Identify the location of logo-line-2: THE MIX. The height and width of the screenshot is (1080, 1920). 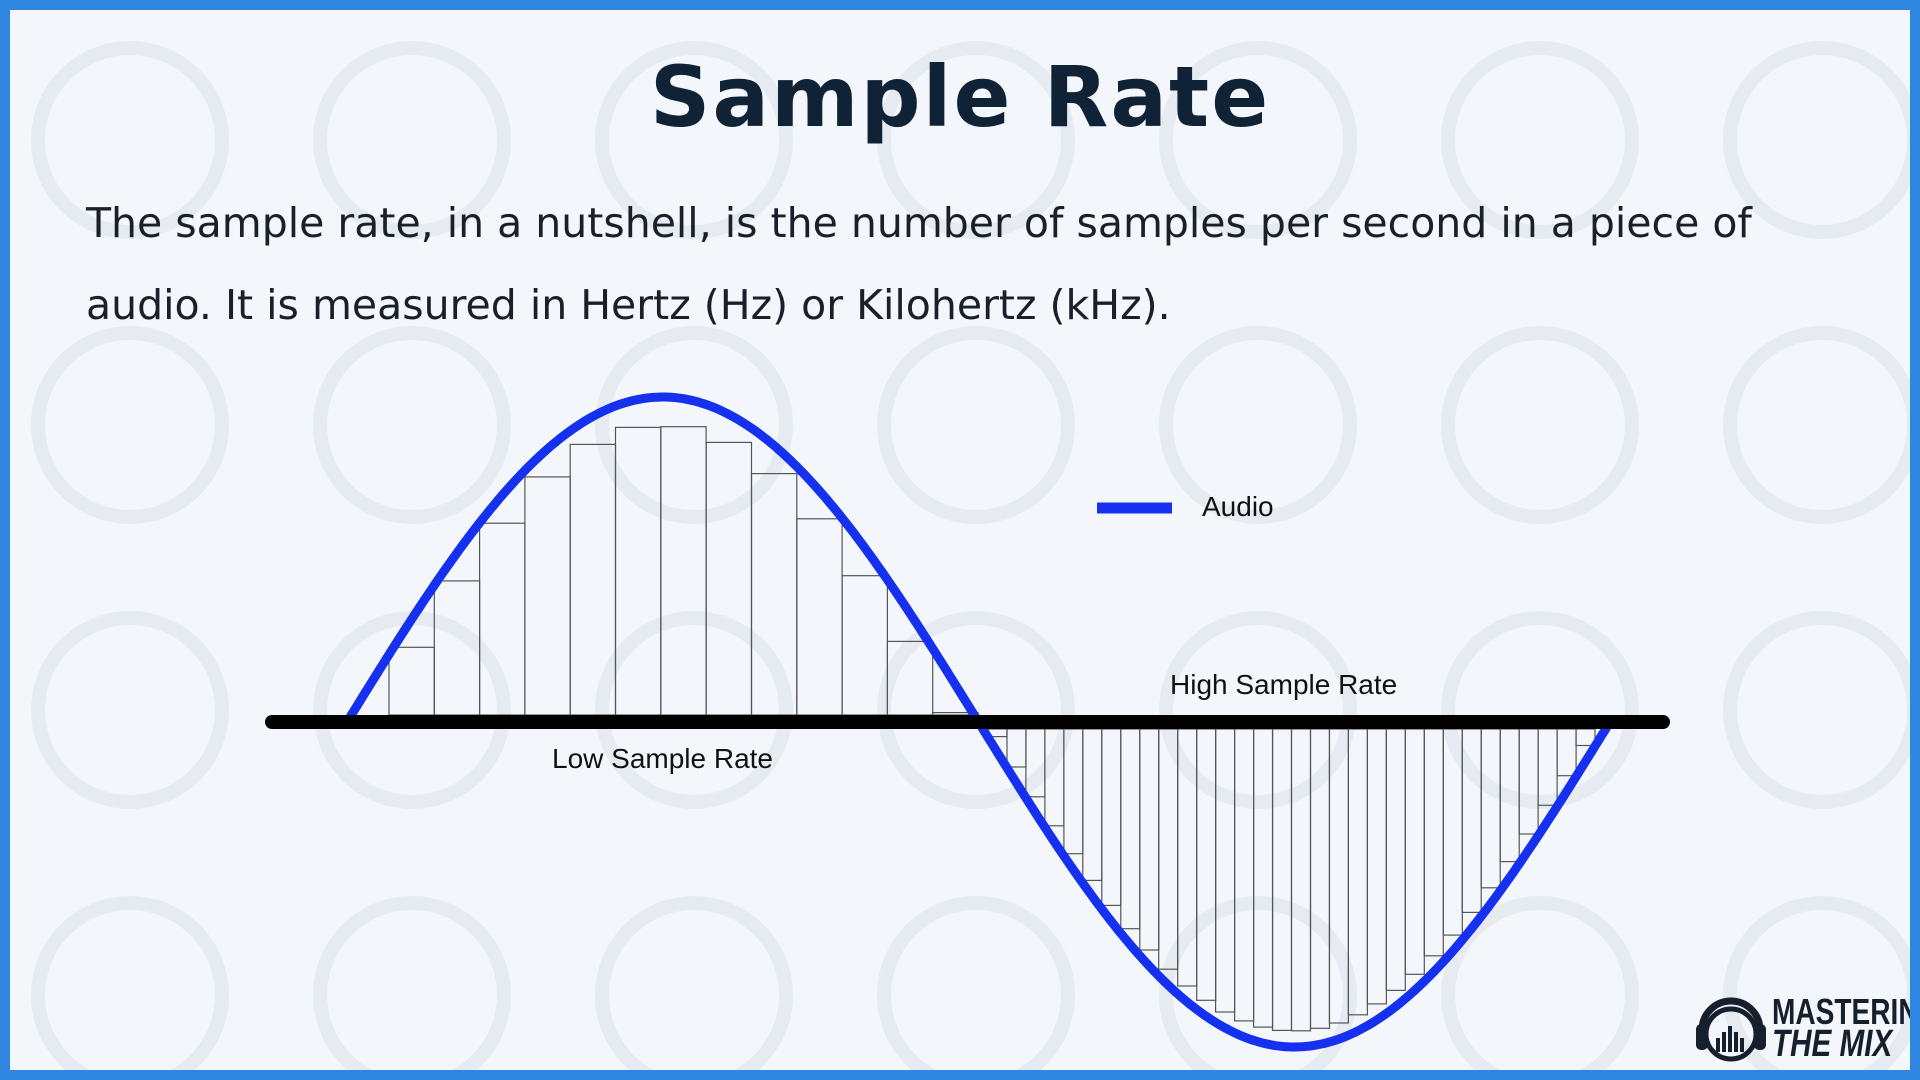
(1832, 1043).